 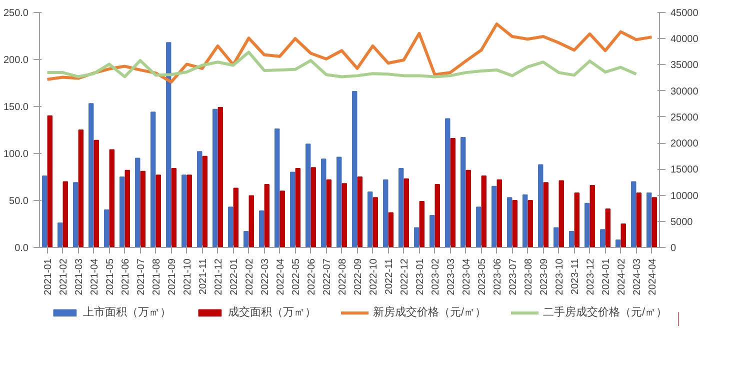 I want to click on legend-label: 上市面积（万㎡）, so click(x=126, y=312).